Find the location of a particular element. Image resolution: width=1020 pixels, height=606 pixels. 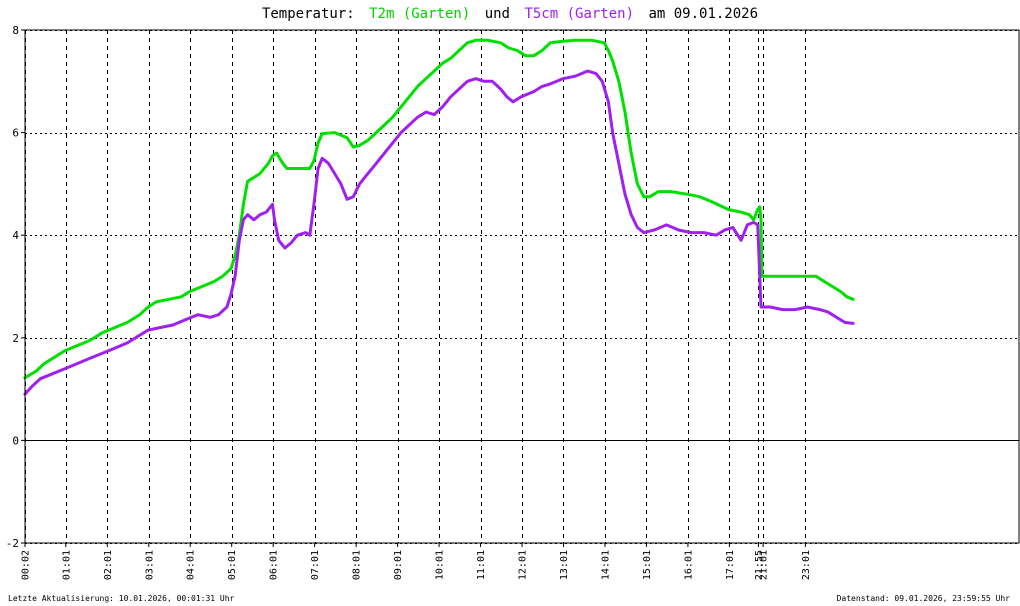

y-tick-label: -2 is located at coordinates (12, 543).